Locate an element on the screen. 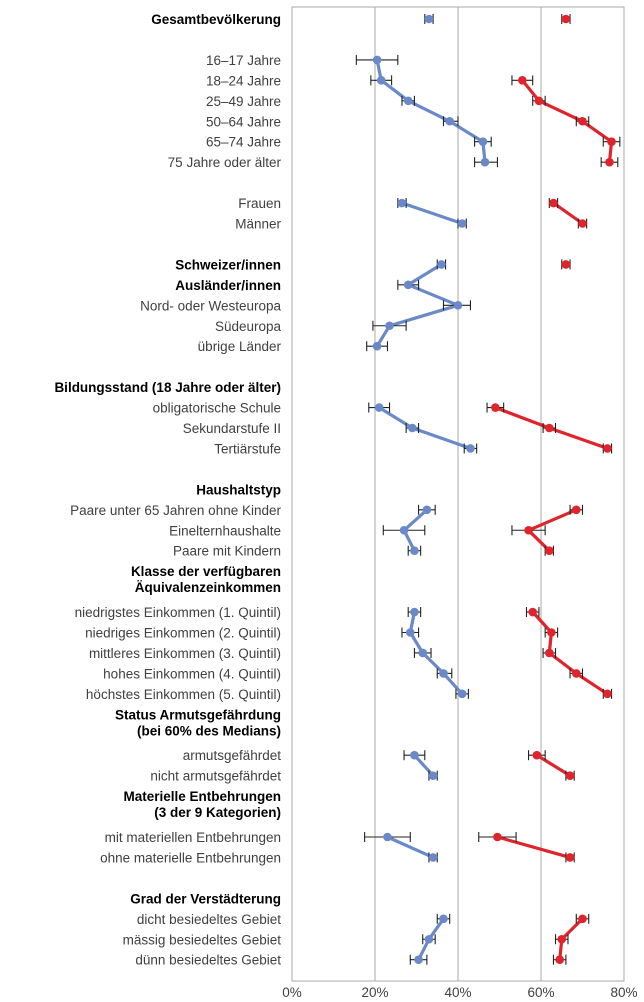 This screenshot has height=1002, width=644. category-label: mittleres Einkommen (3. Quintil) is located at coordinates (185, 653).